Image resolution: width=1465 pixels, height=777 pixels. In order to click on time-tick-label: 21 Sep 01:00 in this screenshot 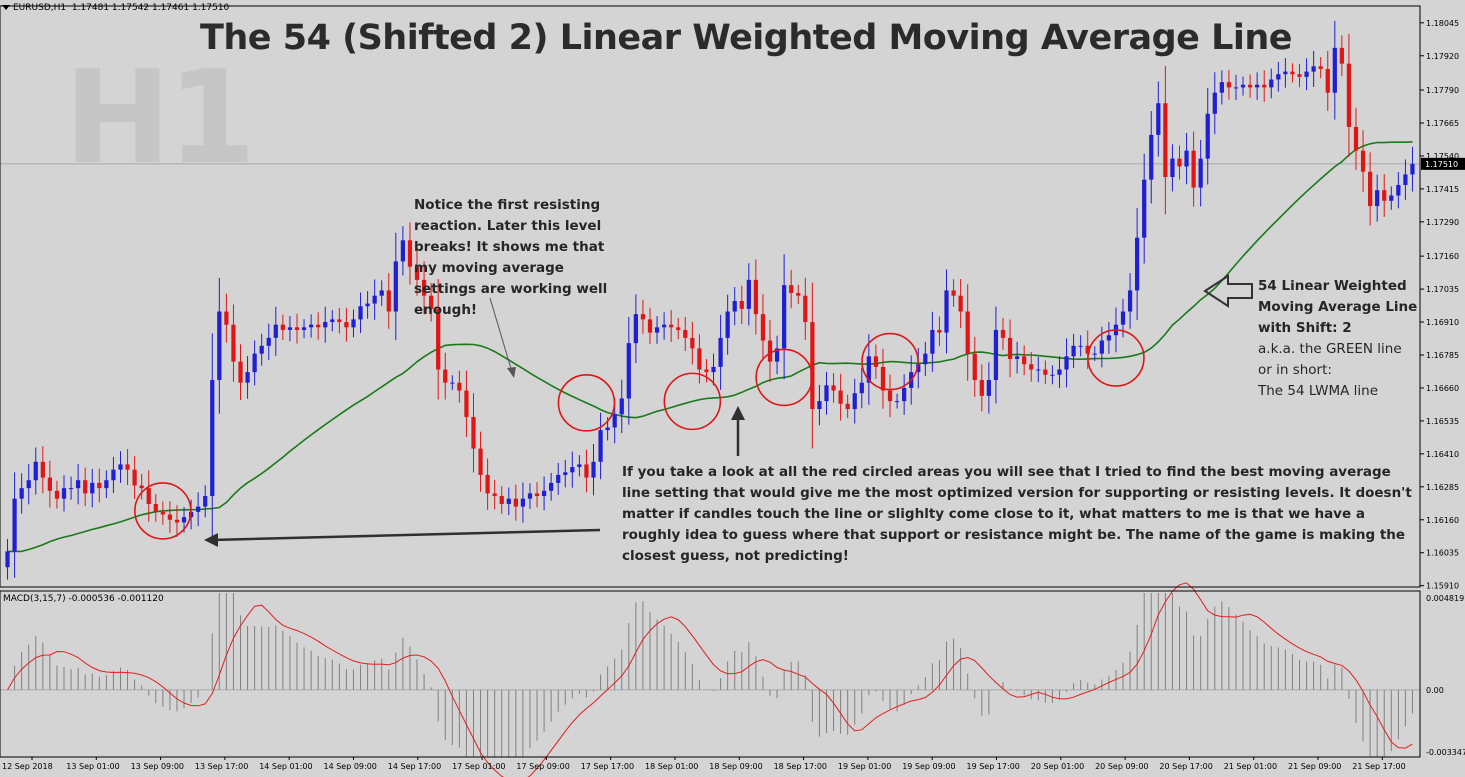, I will do `click(1250, 766)`.